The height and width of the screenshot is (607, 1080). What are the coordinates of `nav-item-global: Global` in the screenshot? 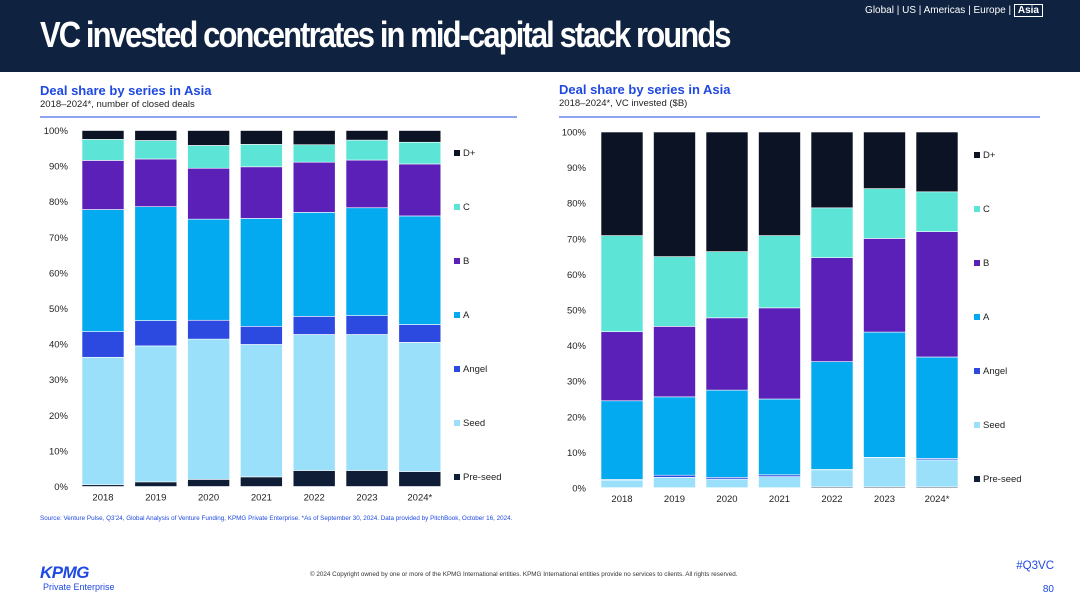 It's located at (879, 10).